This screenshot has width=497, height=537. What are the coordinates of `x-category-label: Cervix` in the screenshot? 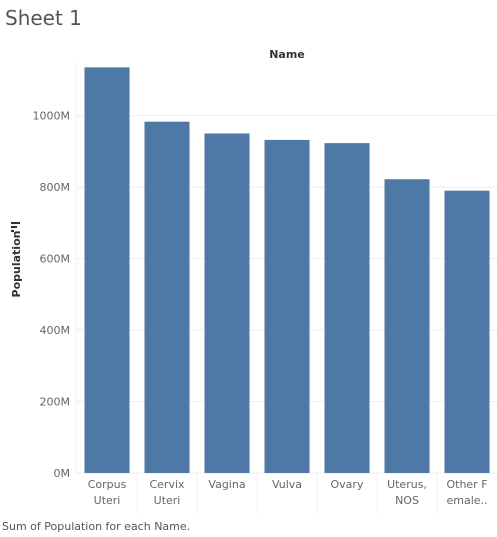 It's located at (167, 484).